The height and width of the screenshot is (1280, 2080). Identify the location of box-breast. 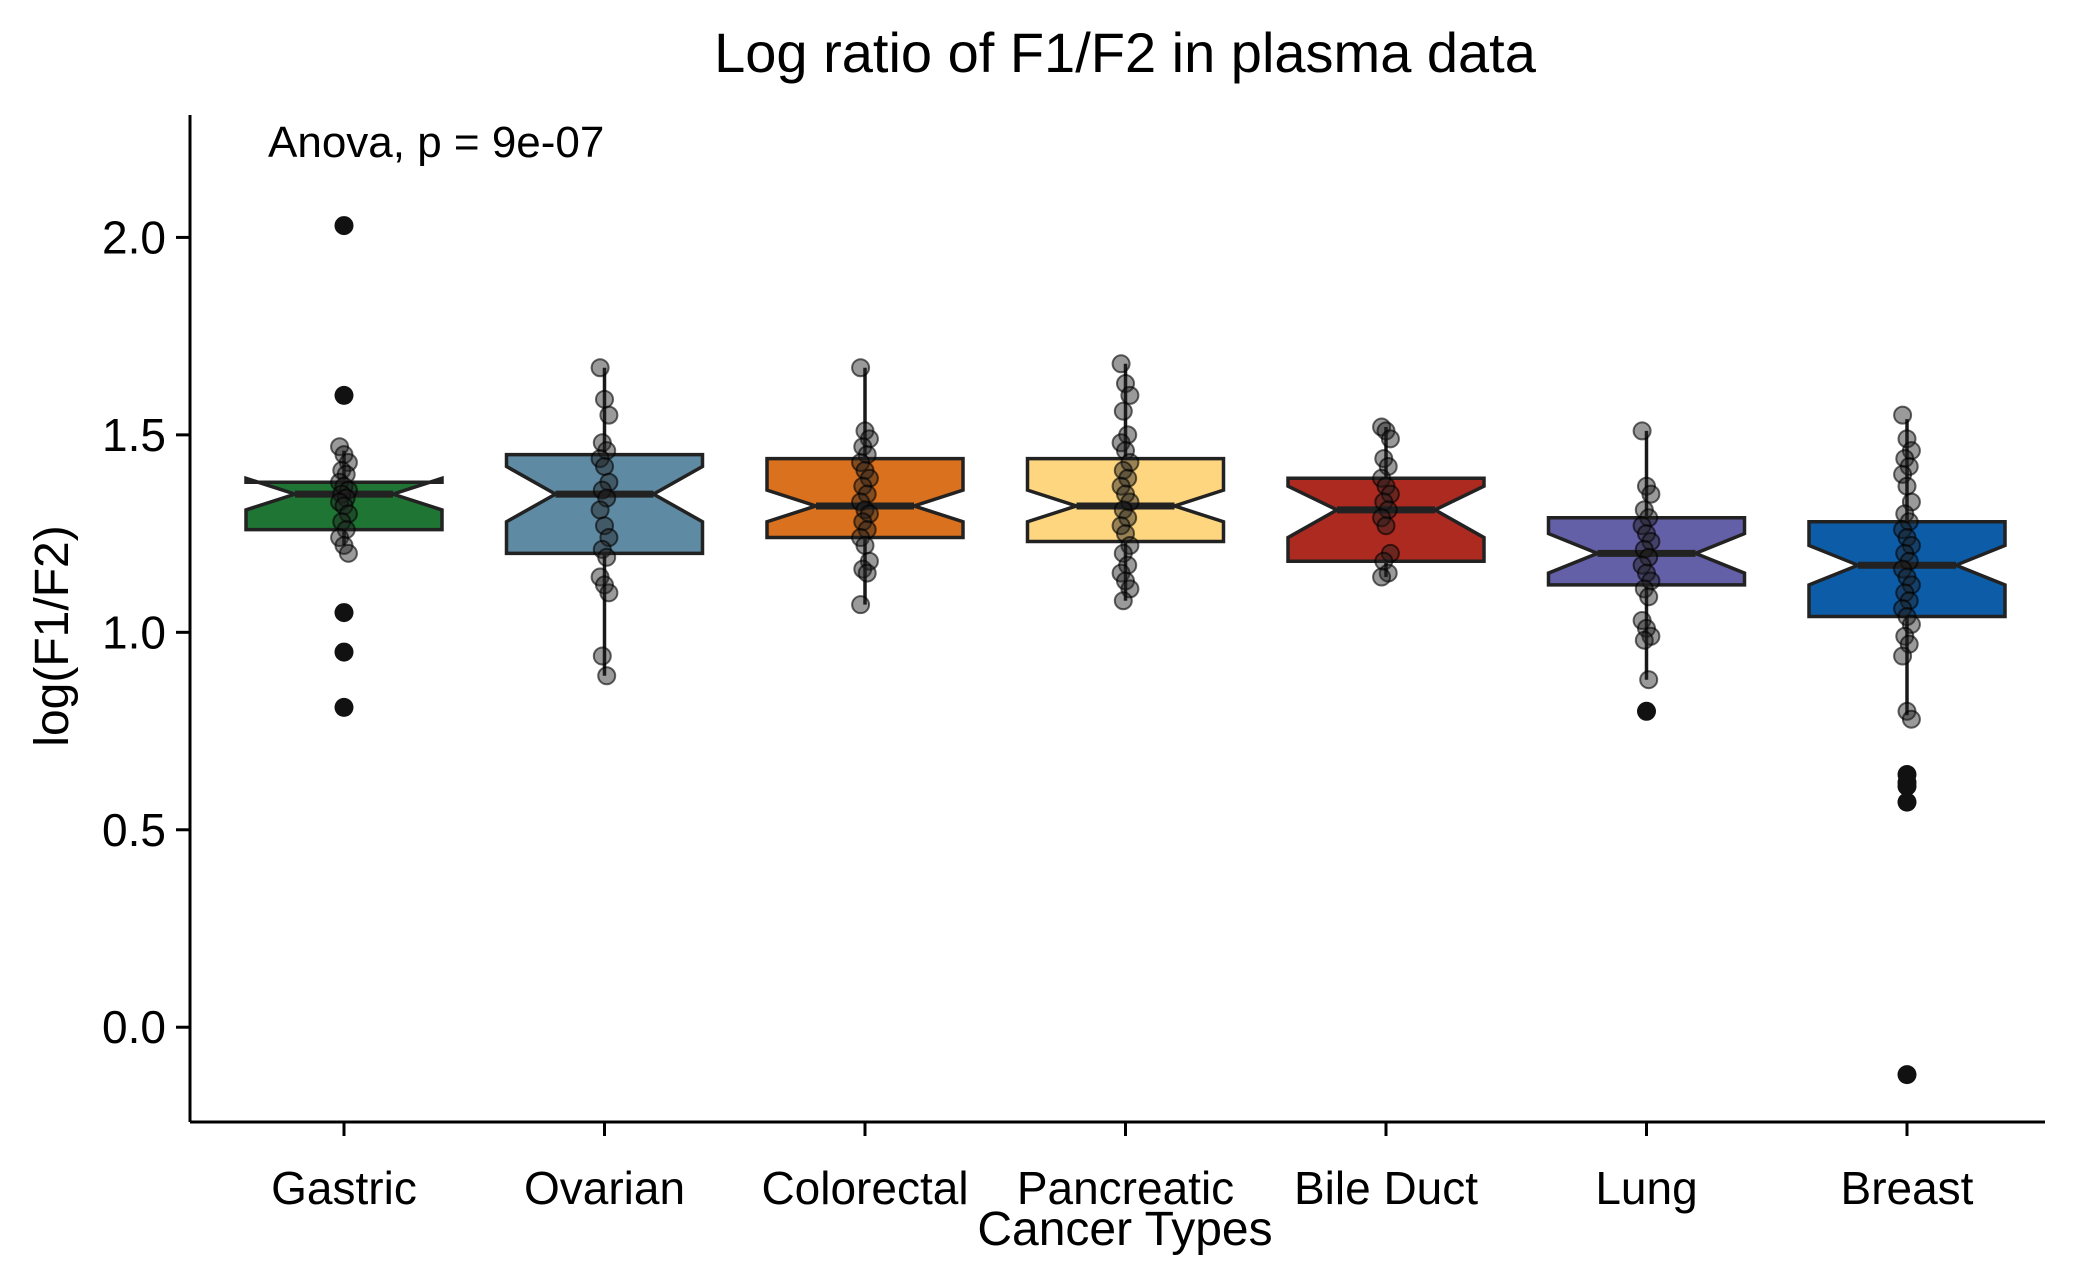
(1907, 745).